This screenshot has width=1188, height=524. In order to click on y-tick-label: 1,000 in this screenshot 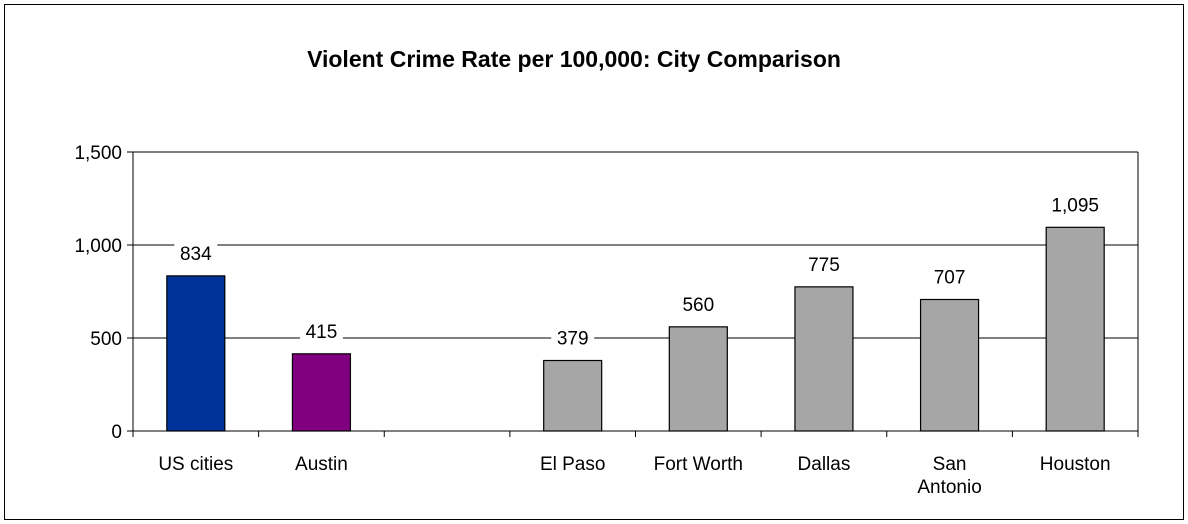, I will do `click(98, 246)`.